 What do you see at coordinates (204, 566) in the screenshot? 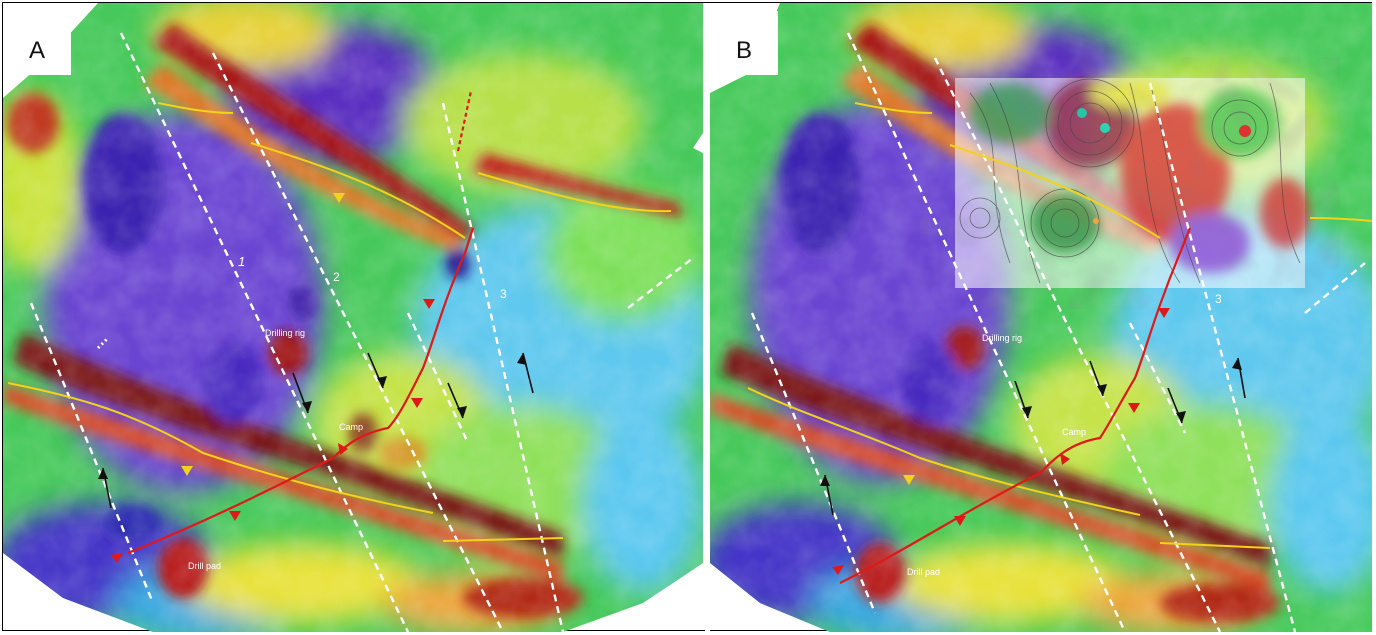
I see `drill-pad-label: Drill pad` at bounding box center [204, 566].